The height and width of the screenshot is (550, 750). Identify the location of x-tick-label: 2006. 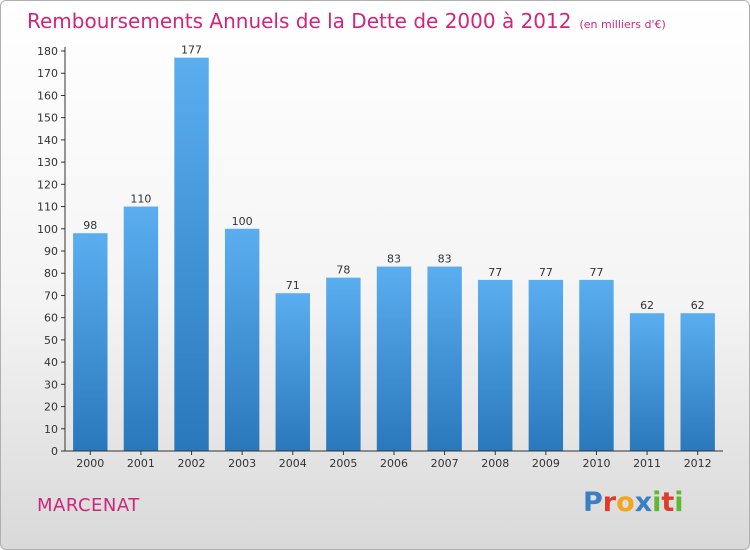
(394, 463).